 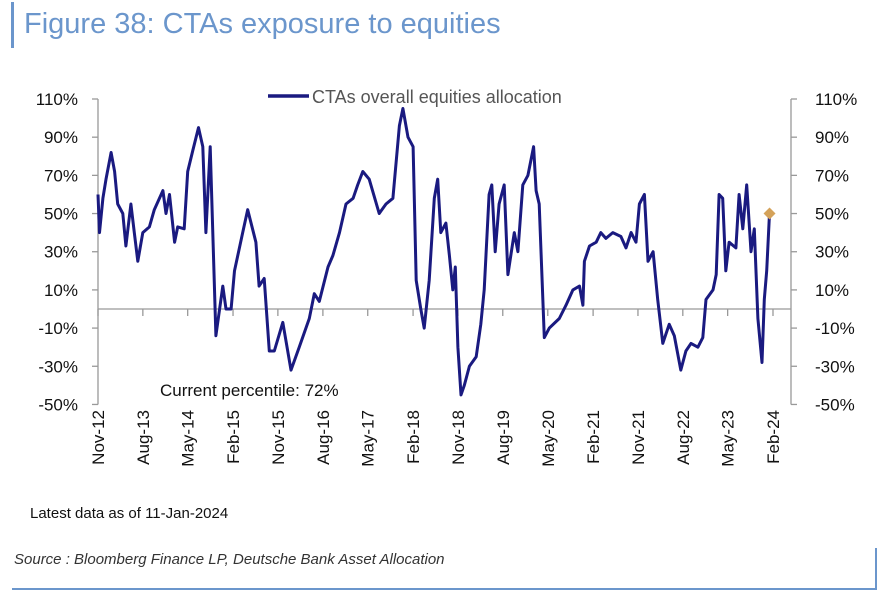 What do you see at coordinates (593, 437) in the screenshot?
I see `x-tick-label: Feb-21` at bounding box center [593, 437].